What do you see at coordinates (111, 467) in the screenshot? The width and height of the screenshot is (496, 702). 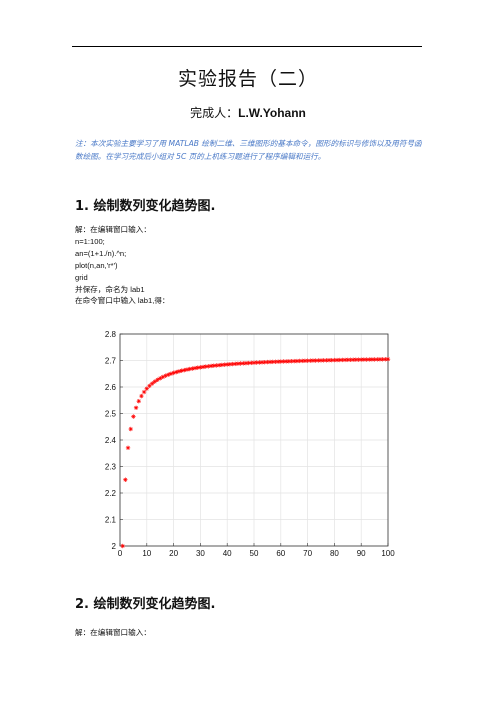 I see `y-tick-label: 2.3` at bounding box center [111, 467].